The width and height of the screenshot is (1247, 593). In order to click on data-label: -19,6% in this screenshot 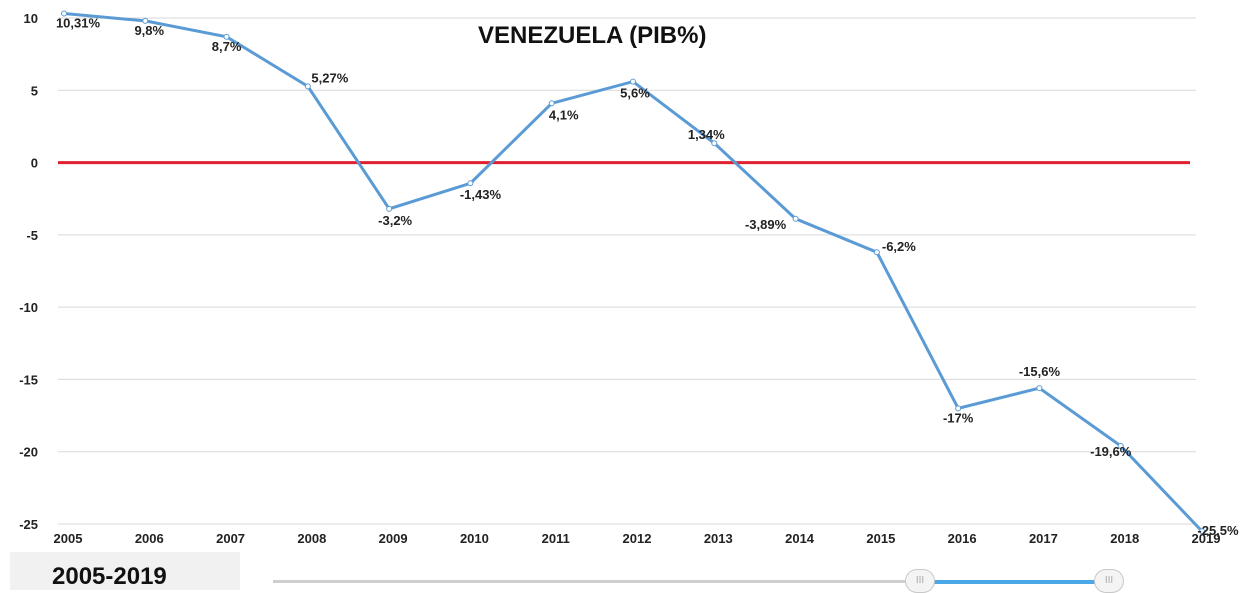, I will do `click(1111, 451)`.